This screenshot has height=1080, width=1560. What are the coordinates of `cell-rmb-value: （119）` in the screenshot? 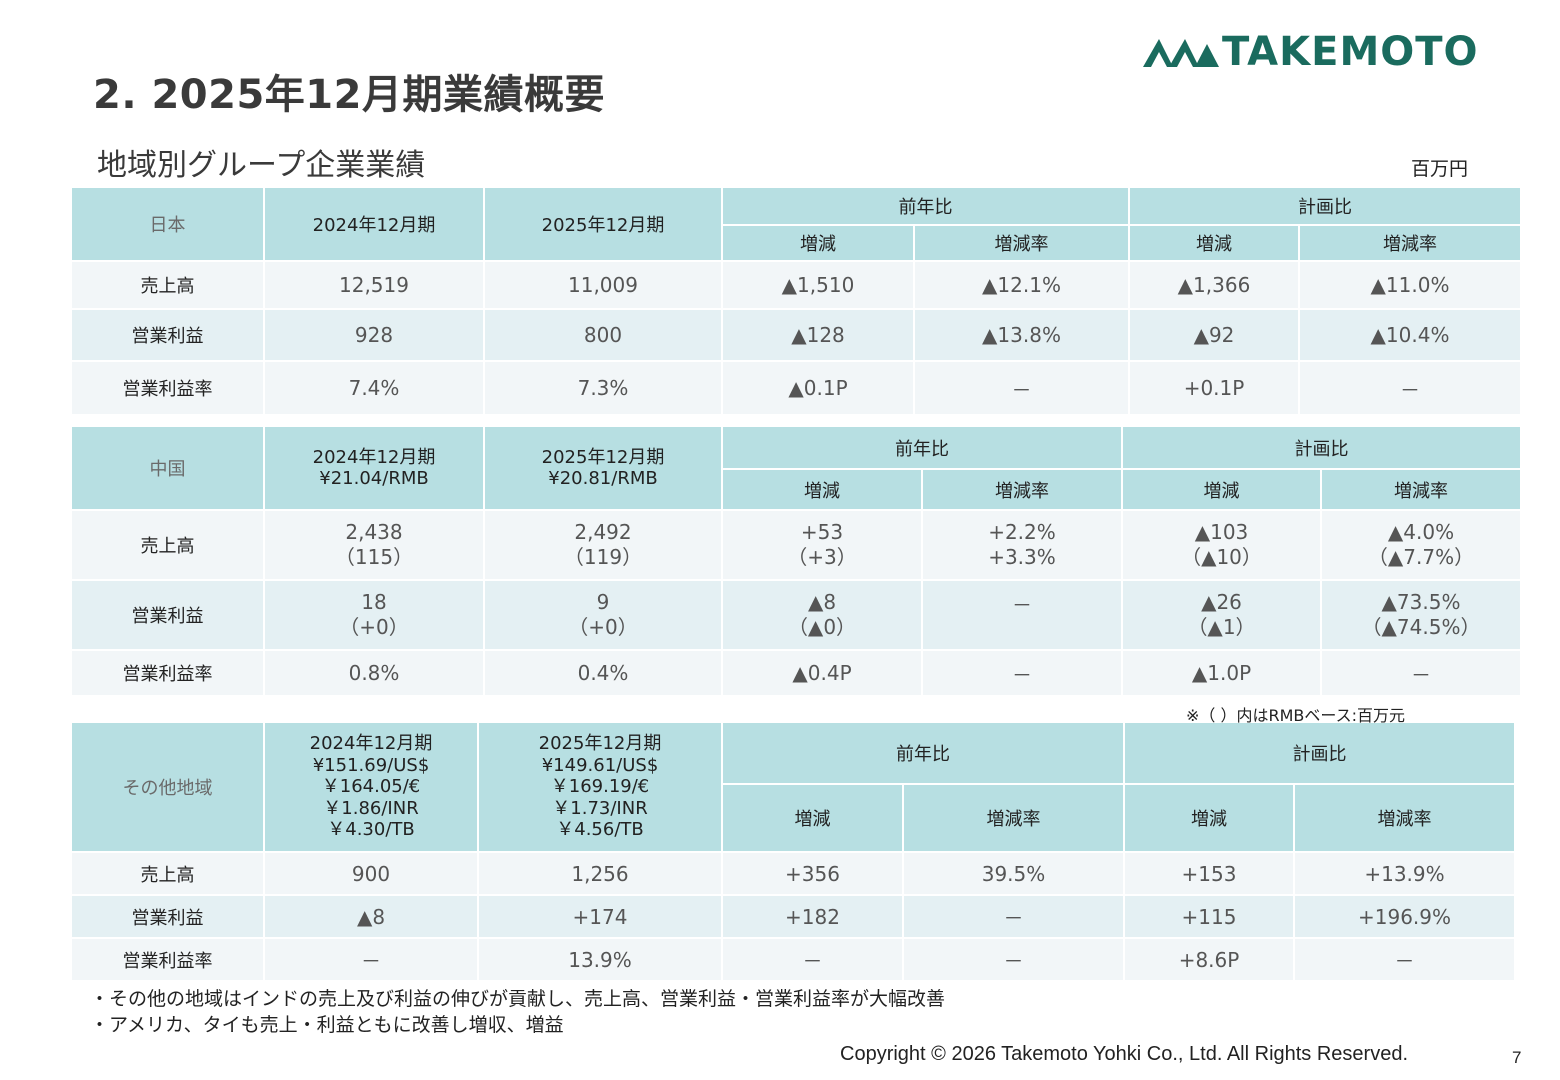 It's located at (603, 557).